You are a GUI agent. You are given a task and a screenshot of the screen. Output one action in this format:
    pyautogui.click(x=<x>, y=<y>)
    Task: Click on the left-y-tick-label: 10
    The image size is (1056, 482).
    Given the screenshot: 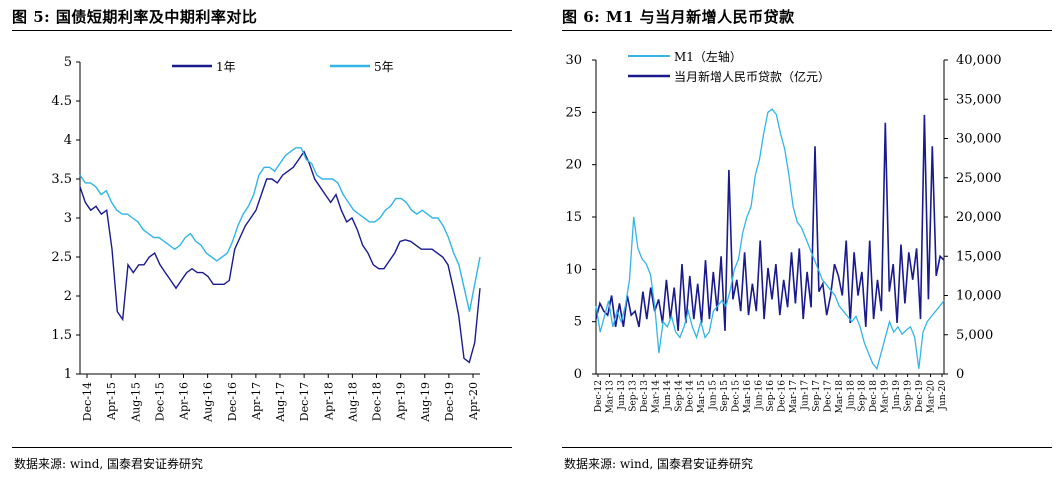 What is the action you would take?
    pyautogui.click(x=573, y=269)
    